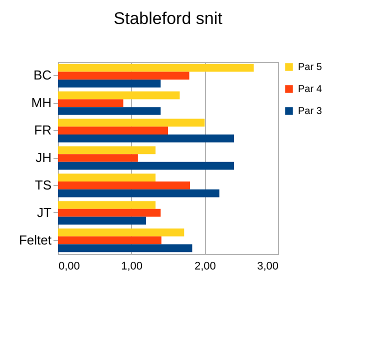 The width and height of the screenshot is (366, 347). I want to click on y-tick-label: BC, so click(42, 75).